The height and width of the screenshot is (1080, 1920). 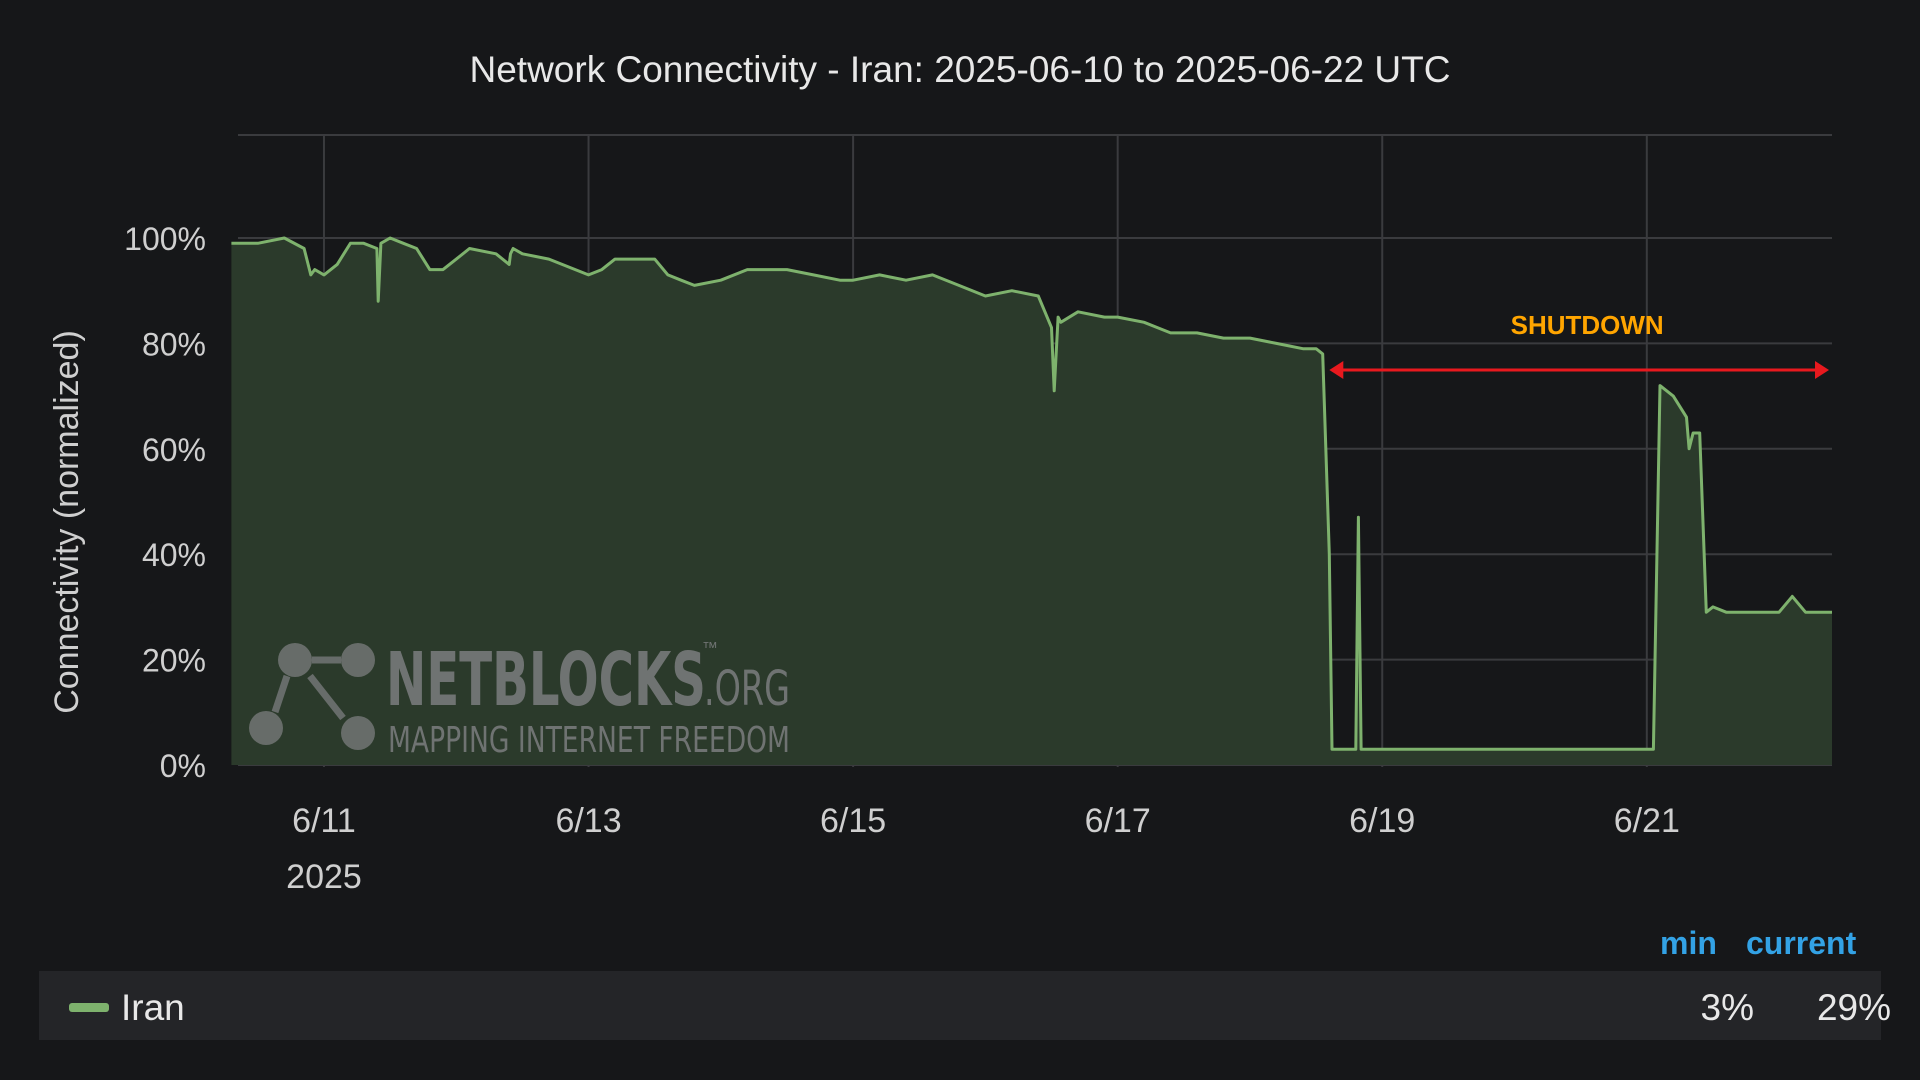 I want to click on watermark-tm: ™, so click(x=710, y=648).